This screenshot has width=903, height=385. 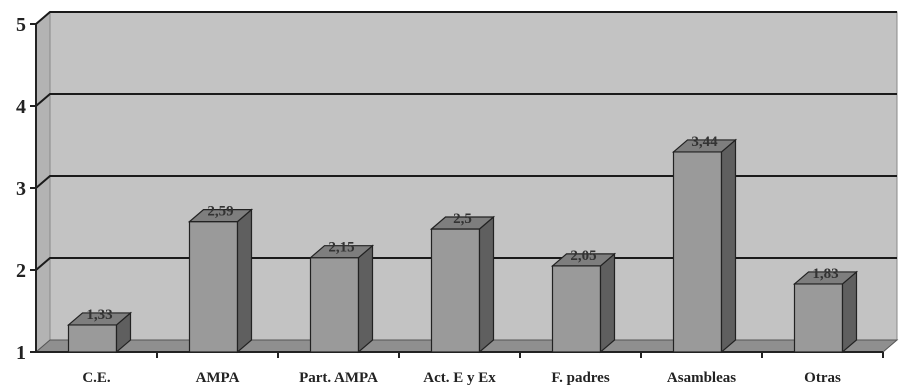 I want to click on x-tick-label: Part. AMPA, so click(x=338, y=377).